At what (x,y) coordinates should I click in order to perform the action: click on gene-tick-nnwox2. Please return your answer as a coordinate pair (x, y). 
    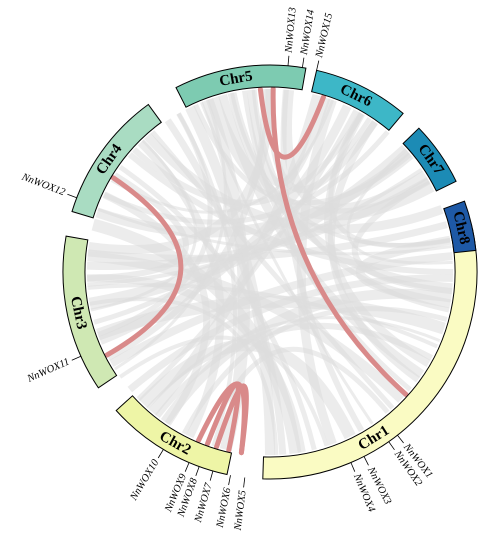
    Looking at the image, I should click on (391, 446).